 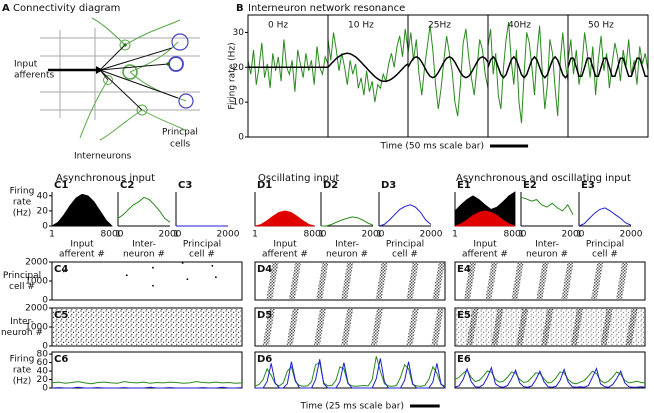 What do you see at coordinates (61, 269) in the screenshot?
I see `panel-label: C4` at bounding box center [61, 269].